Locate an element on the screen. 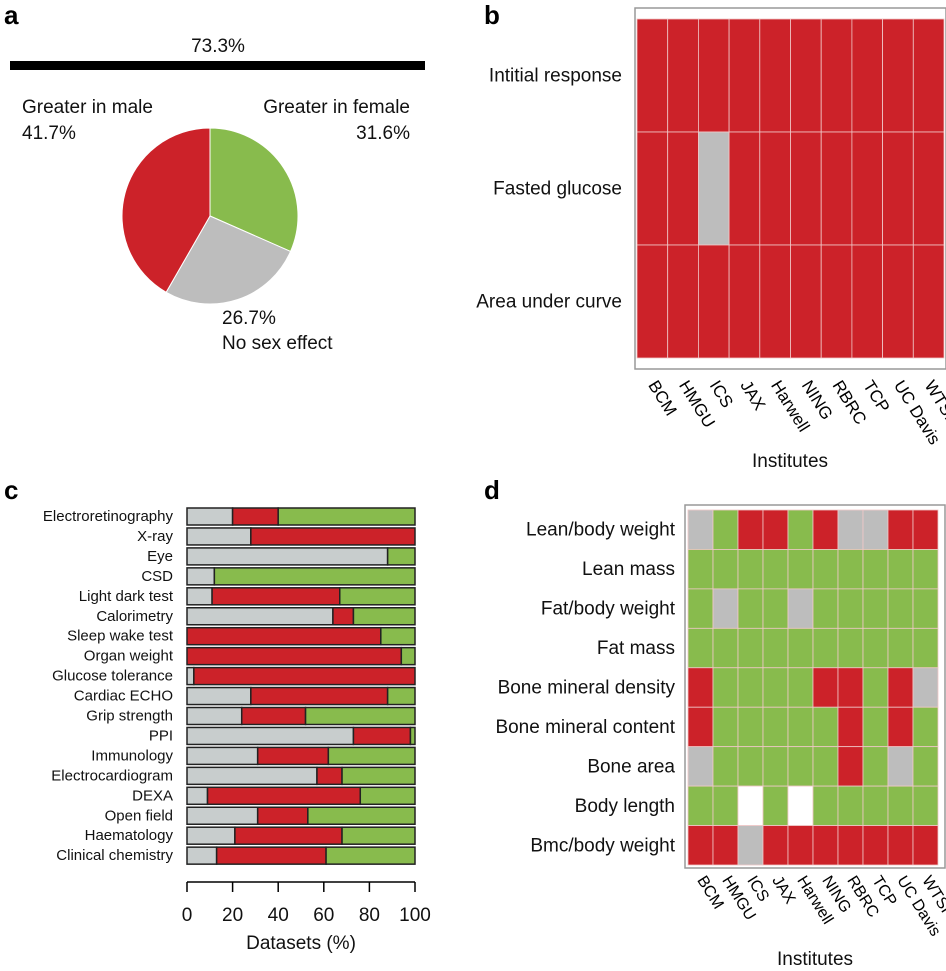  bar-row-label: Calorimetry is located at coordinates (134, 616).